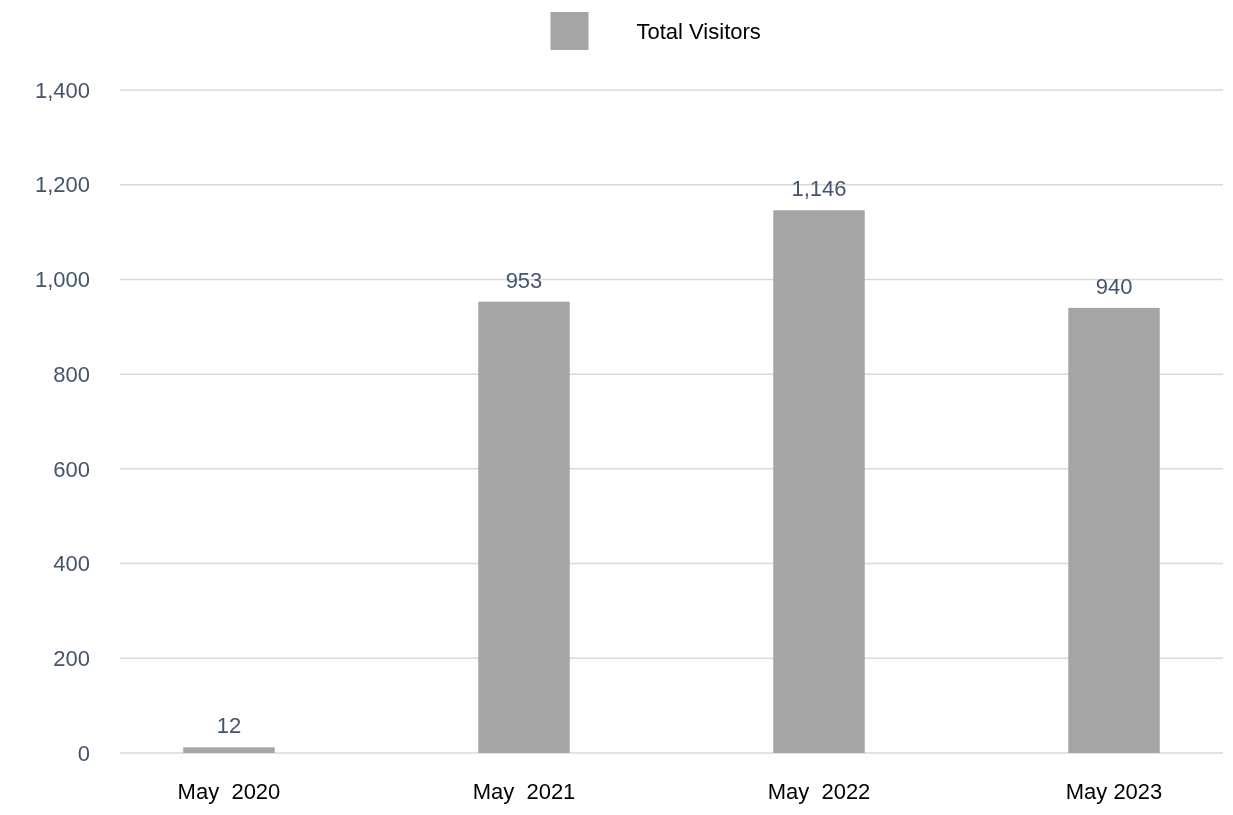 The height and width of the screenshot is (815, 1233). What do you see at coordinates (524, 280) in the screenshot?
I see `data-label: 953` at bounding box center [524, 280].